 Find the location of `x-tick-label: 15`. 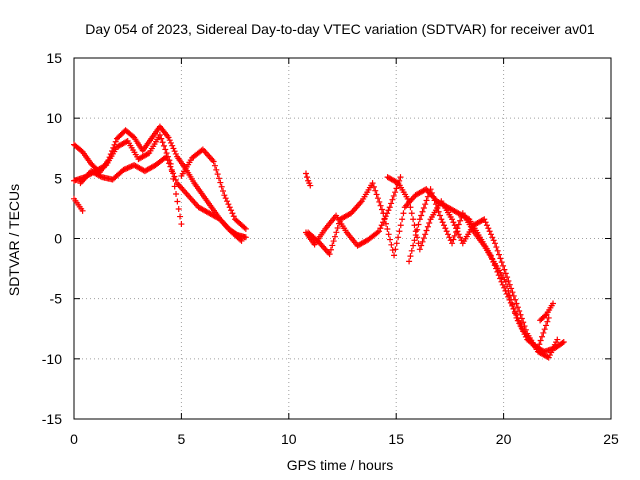

x-tick-label: 15 is located at coordinates (396, 439).